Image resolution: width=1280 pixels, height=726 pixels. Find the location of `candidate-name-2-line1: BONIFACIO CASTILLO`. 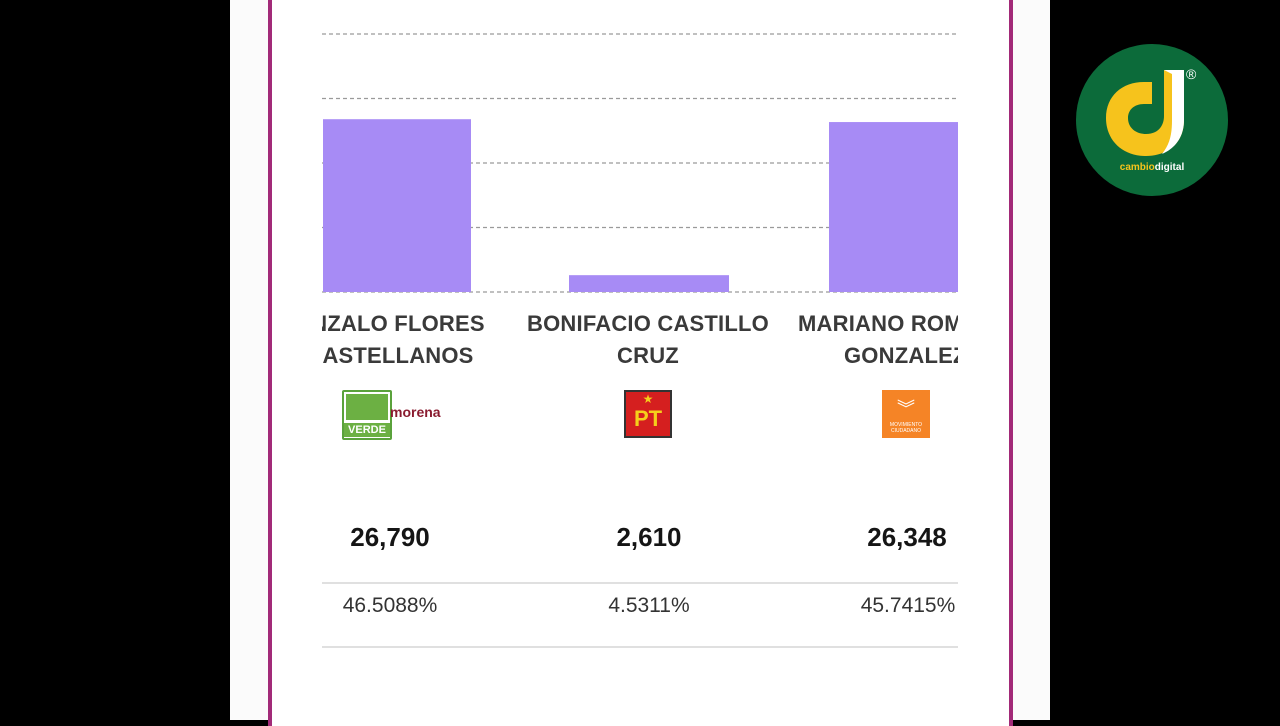

candidate-name-2-line1: BONIFACIO CASTILLO is located at coordinates (648, 323).